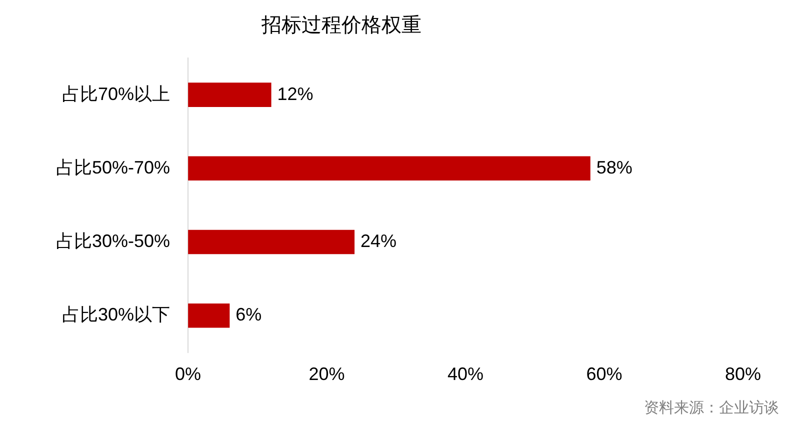  What do you see at coordinates (466, 374) in the screenshot?
I see `x-tick-label: 40%` at bounding box center [466, 374].